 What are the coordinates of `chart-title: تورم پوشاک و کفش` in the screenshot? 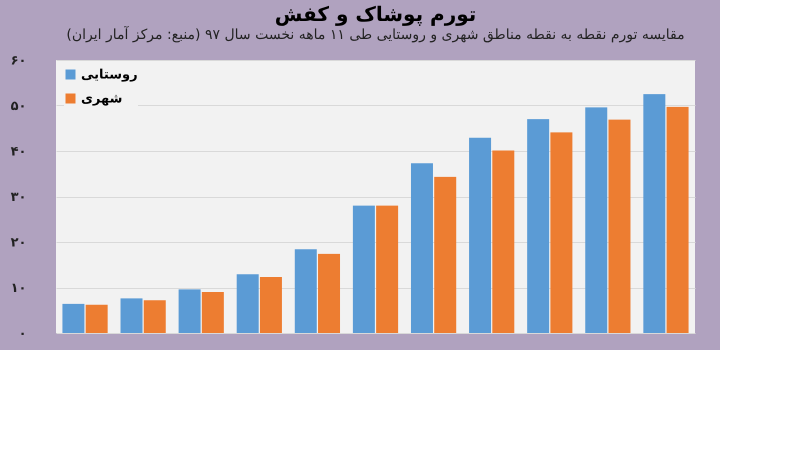 It's located at (375, 14).